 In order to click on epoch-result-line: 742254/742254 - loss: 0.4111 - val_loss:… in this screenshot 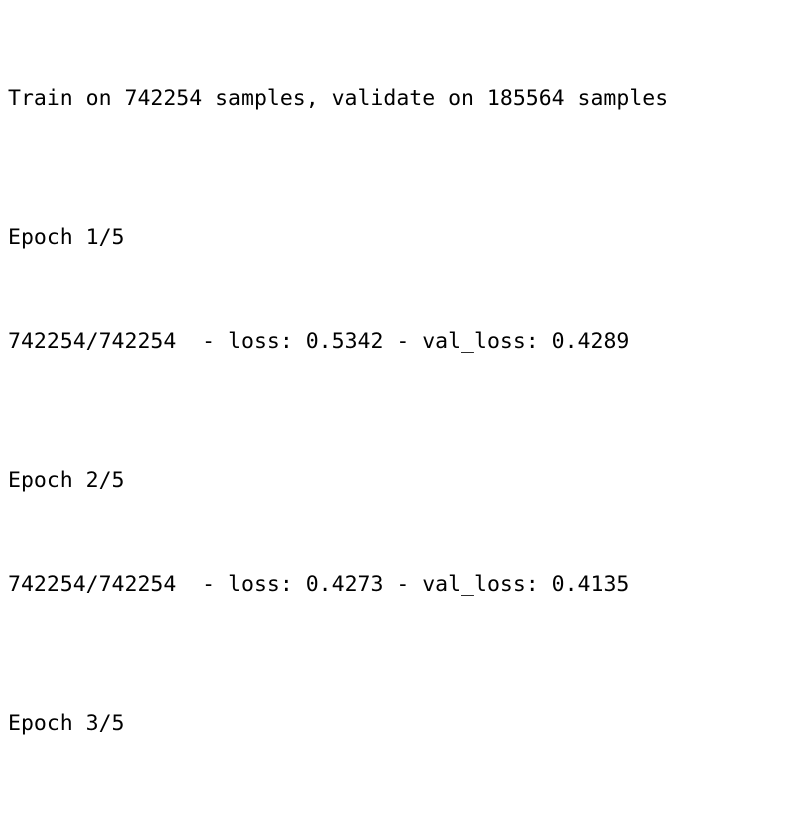, I will do `click(403, 812)`.